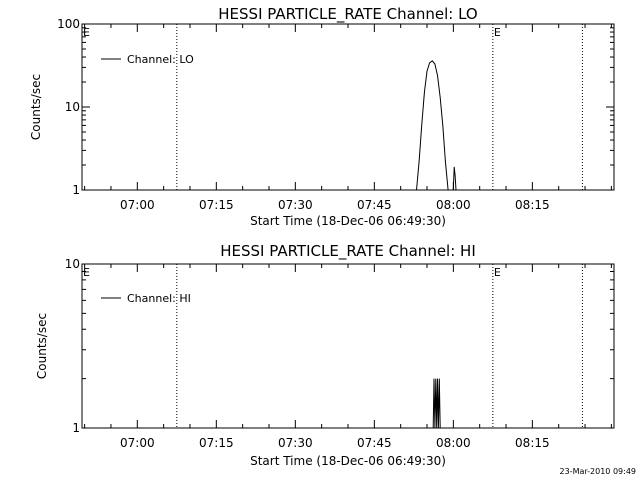 The height and width of the screenshot is (480, 640). What do you see at coordinates (347, 14) in the screenshot?
I see `chart-title: HESSI PARTICLE_RATE Channel: LO` at bounding box center [347, 14].